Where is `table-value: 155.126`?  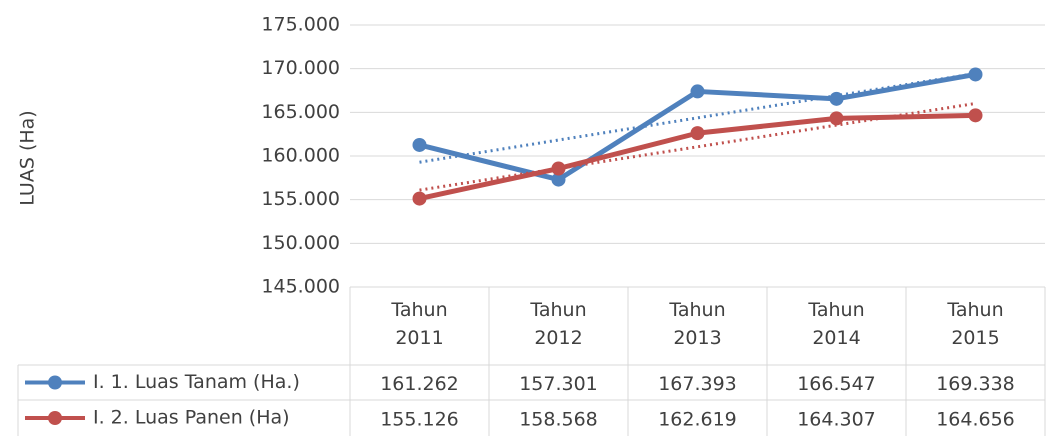 table-value: 155.126 is located at coordinates (419, 420).